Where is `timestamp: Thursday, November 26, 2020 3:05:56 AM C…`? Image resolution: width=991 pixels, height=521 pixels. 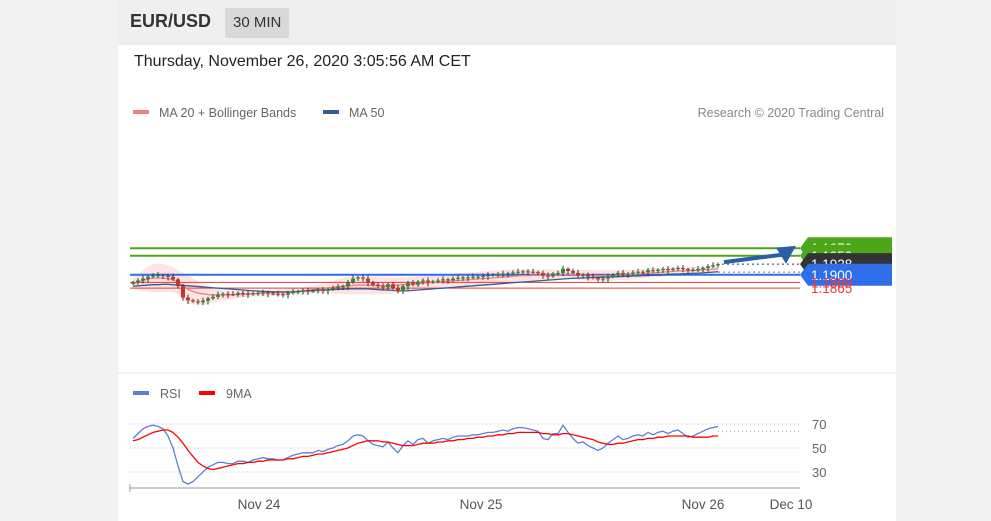 timestamp: Thursday, November 26, 2020 3:05:56 AM C… is located at coordinates (302, 61).